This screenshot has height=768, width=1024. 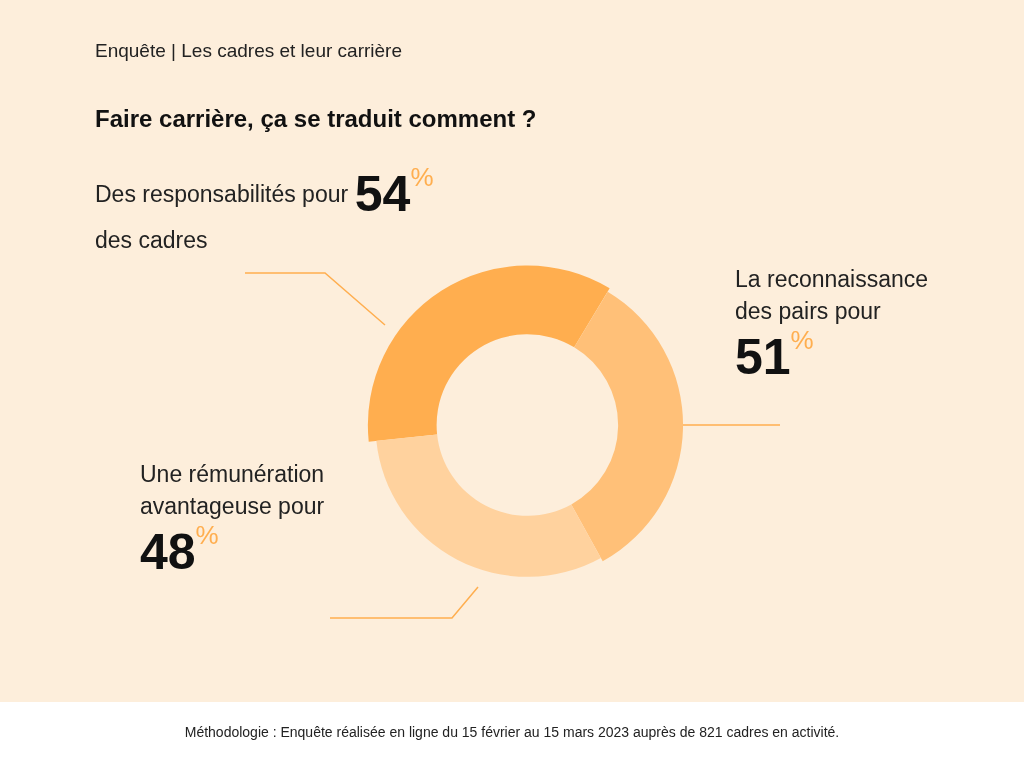 What do you see at coordinates (232, 490) in the screenshot?
I see `slice-label: Une rémunération avantageuse pour` at bounding box center [232, 490].